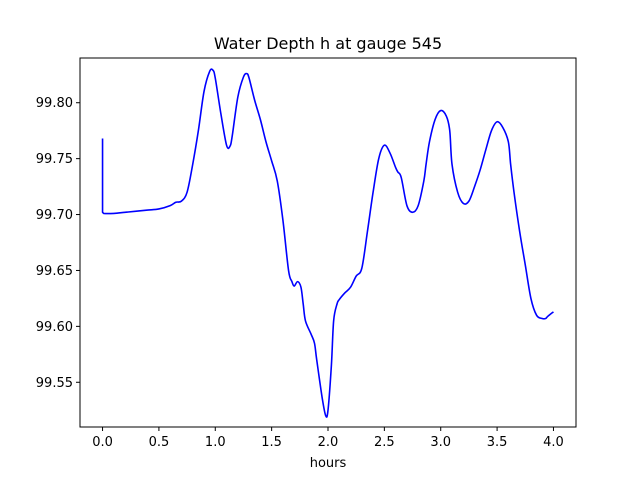 The height and width of the screenshot is (480, 640). I want to click on y-tick-label: 99.60, so click(54, 327).